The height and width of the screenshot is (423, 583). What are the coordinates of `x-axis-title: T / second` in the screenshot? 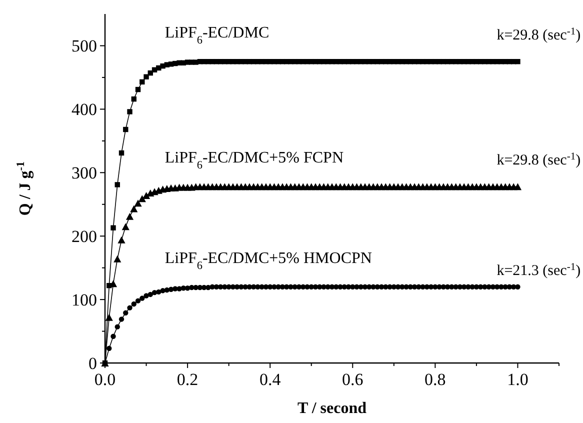 It's located at (332, 408).